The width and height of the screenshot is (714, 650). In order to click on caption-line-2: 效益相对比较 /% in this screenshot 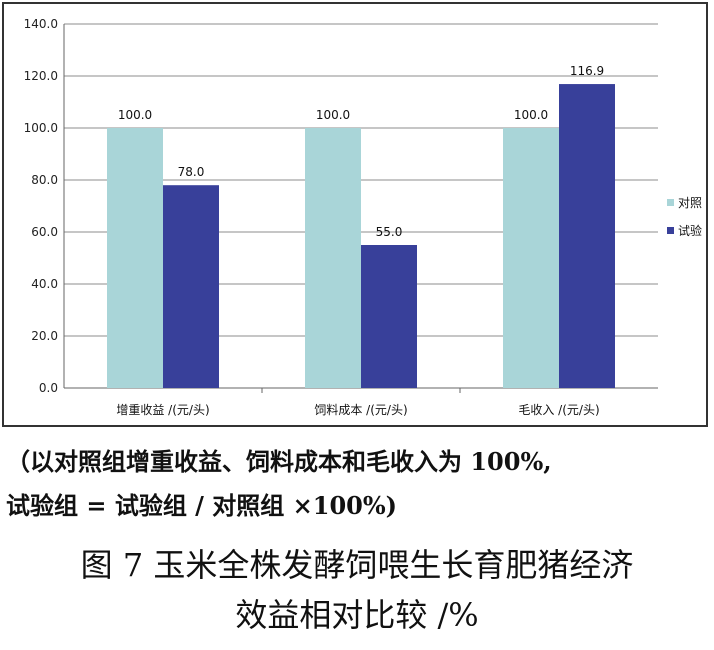, I will do `click(357, 615)`.